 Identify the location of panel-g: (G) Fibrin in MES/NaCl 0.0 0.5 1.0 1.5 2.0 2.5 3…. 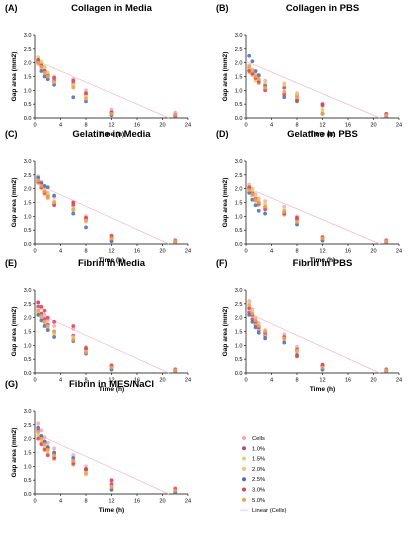
(98, 446).